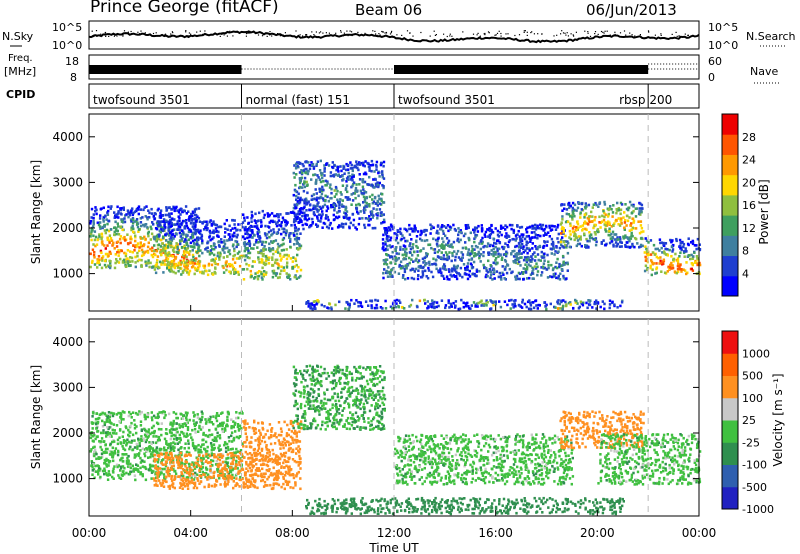  I want to click on colorbar-tick-label: 24, so click(749, 160).